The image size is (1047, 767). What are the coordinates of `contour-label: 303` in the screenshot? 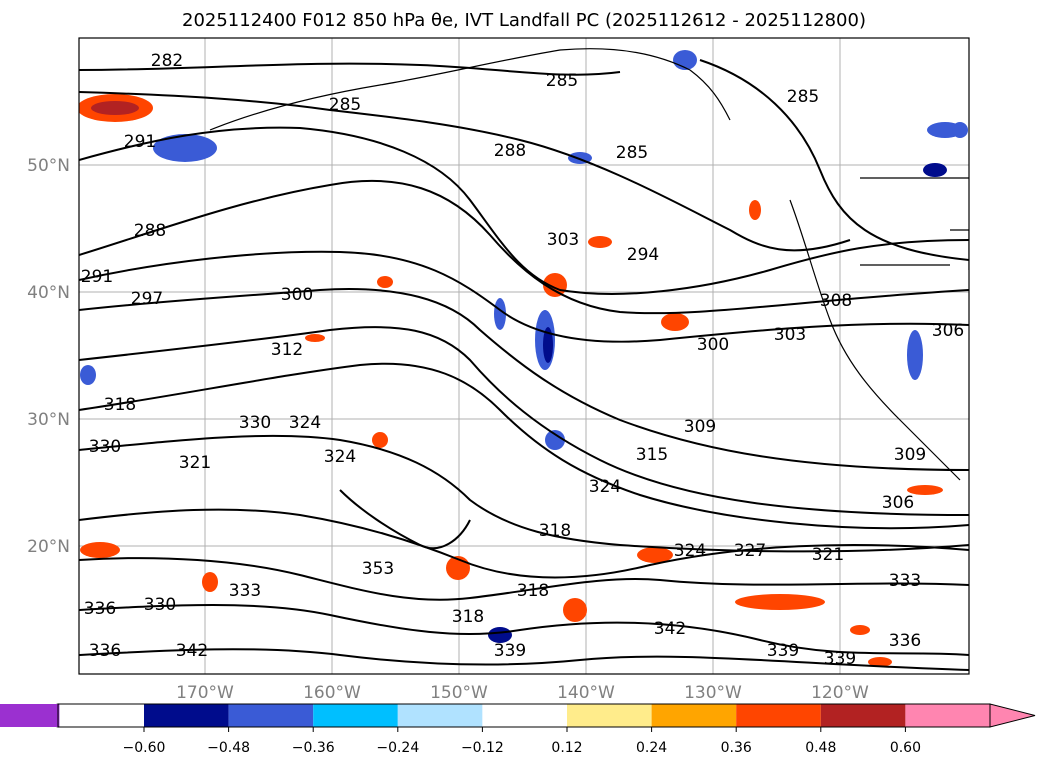 It's located at (563, 240).